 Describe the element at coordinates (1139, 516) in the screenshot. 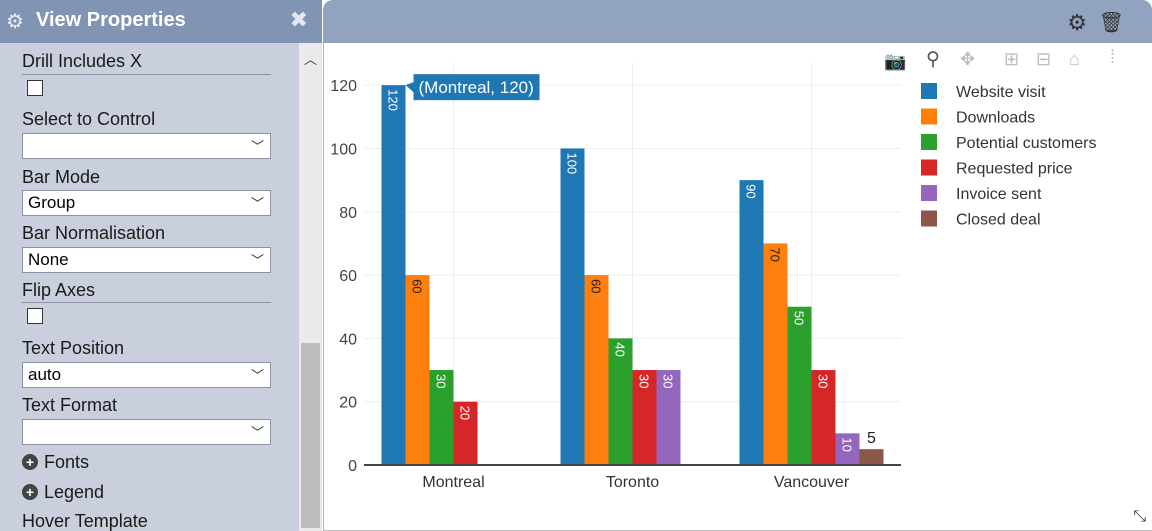

I see `resize-icon: ⤡` at that location.